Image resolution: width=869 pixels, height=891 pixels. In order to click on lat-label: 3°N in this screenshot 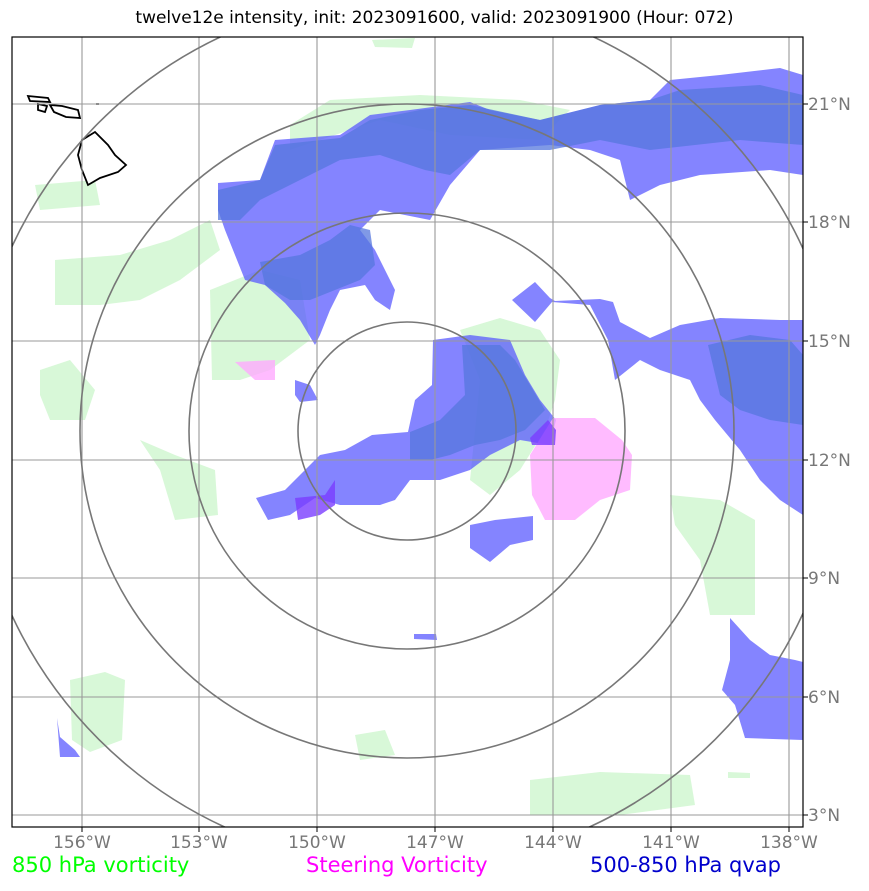, I will do `click(824, 816)`.